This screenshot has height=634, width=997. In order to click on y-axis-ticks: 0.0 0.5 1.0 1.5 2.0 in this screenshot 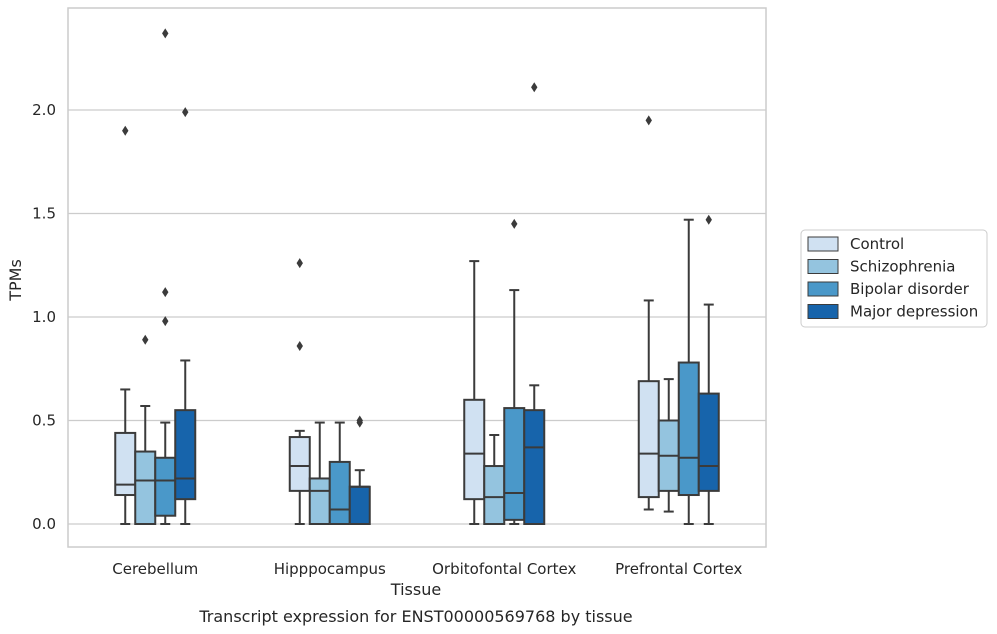, I will do `click(44, 317)`.